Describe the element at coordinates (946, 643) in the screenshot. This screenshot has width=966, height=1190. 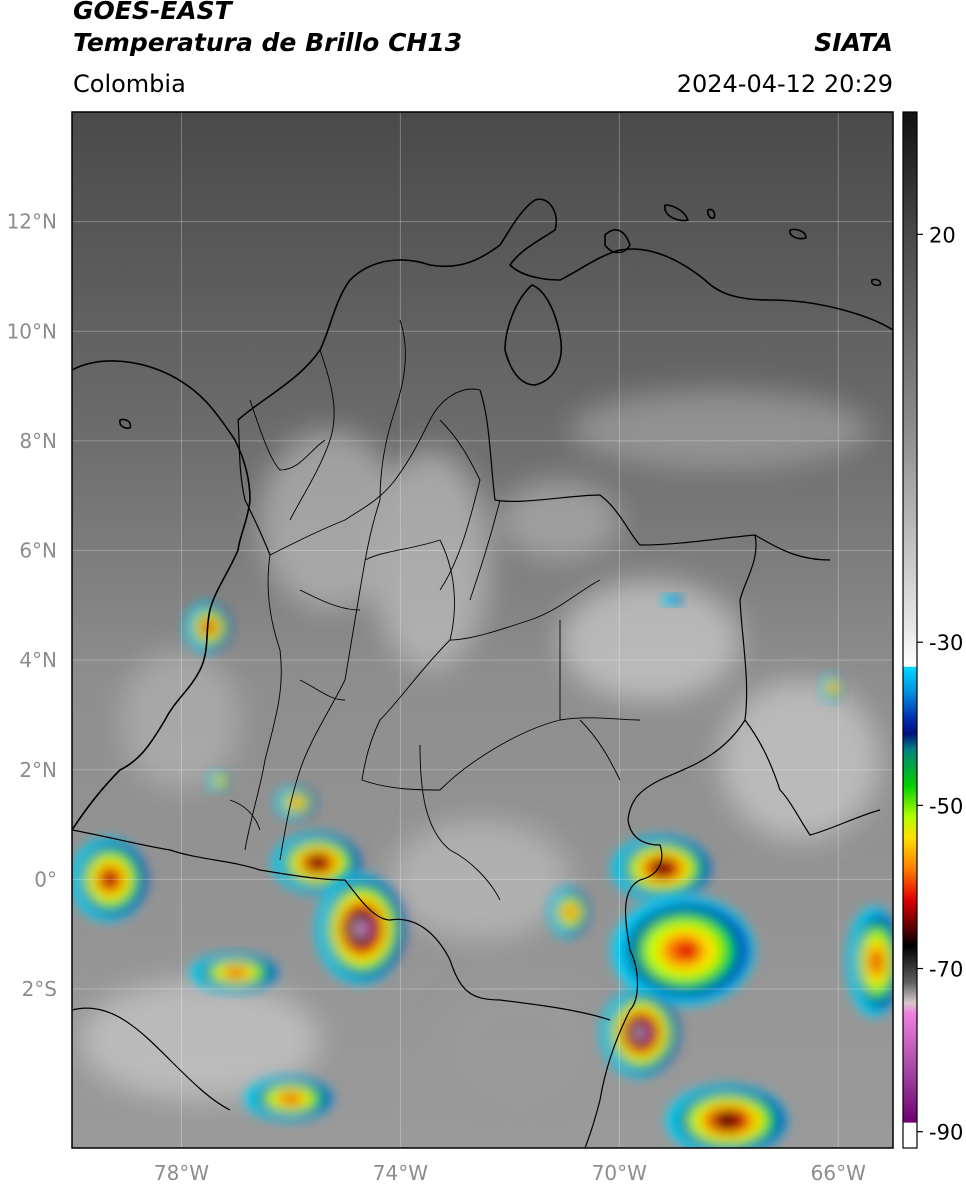
I see `colorbar-tick-label-1: -30` at that location.